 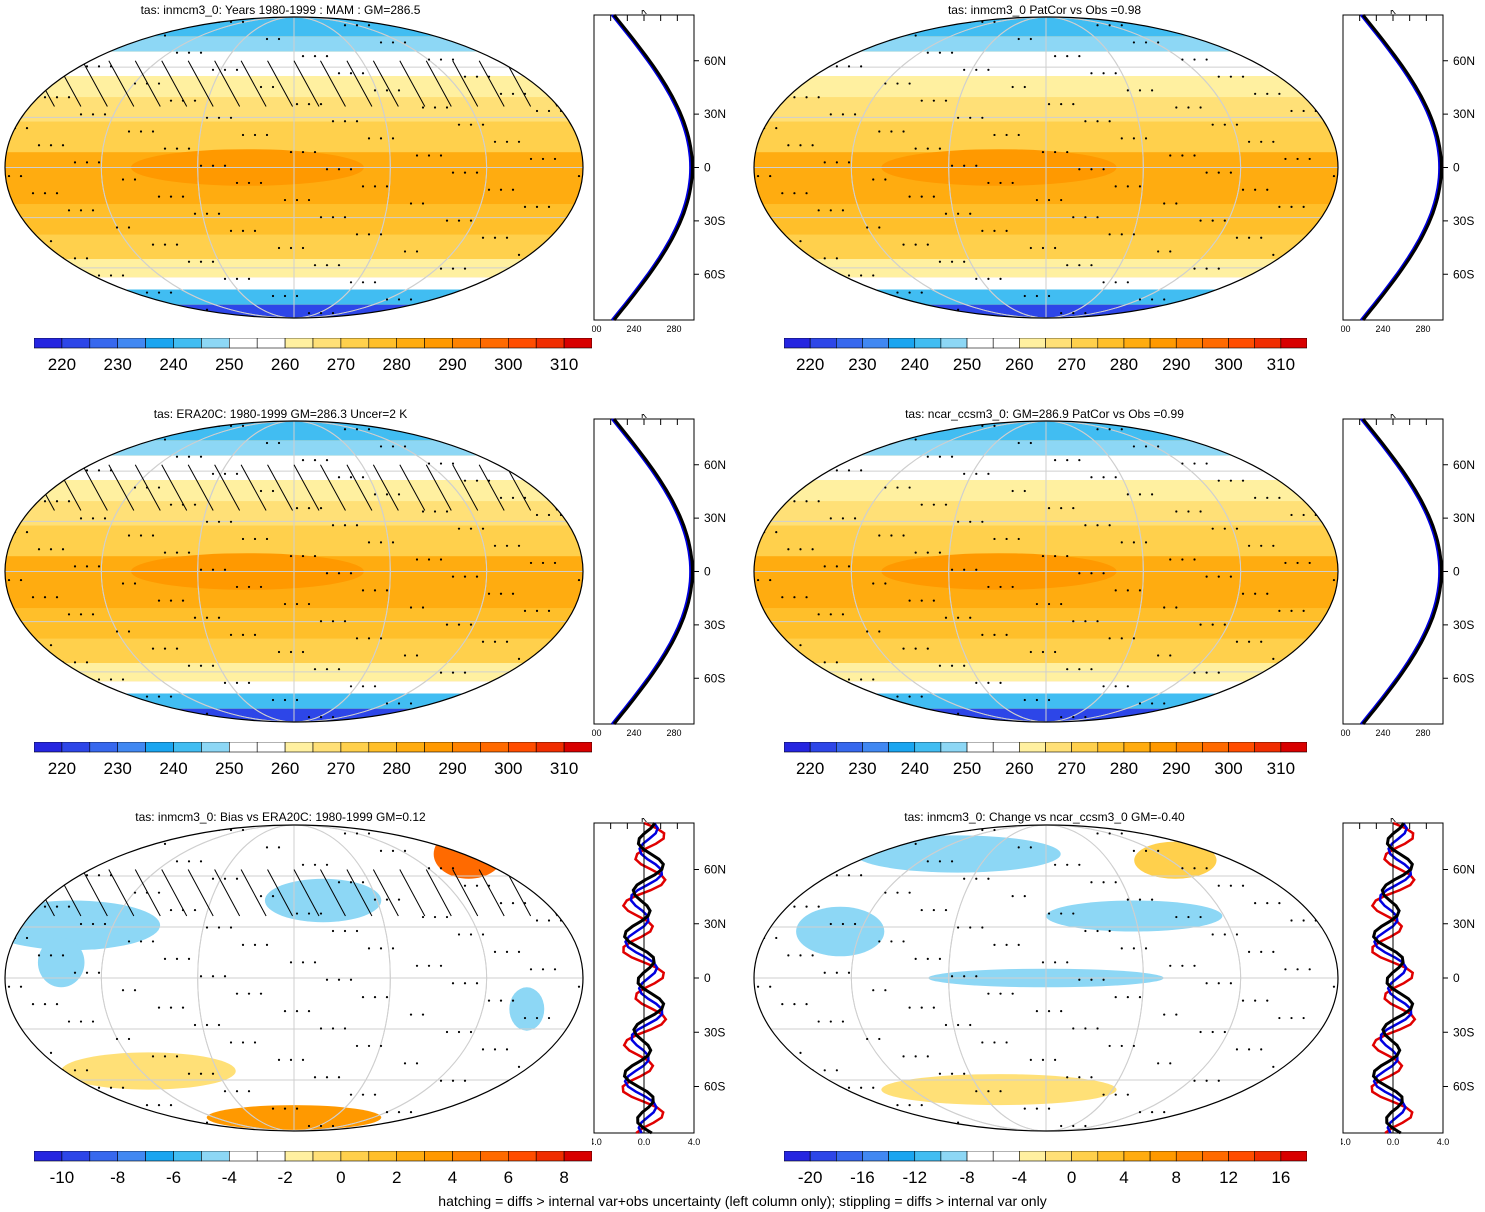 I want to click on colorbar-label: -2, so click(x=285, y=1177).